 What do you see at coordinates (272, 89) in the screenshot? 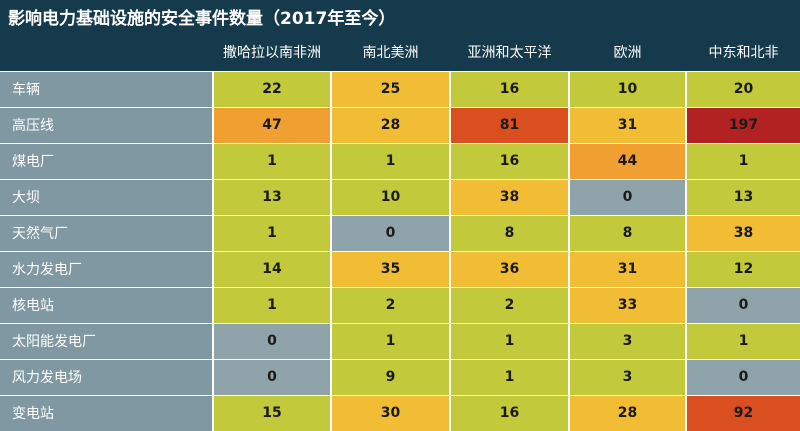
I see `heatmap-cell: 22` at bounding box center [272, 89].